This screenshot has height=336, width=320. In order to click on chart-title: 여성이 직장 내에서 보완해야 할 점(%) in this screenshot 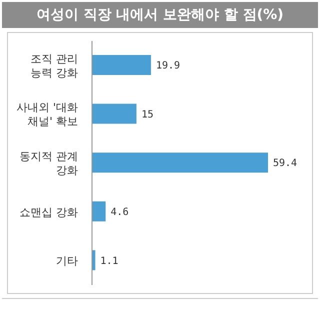, I will do `click(160, 15)`.